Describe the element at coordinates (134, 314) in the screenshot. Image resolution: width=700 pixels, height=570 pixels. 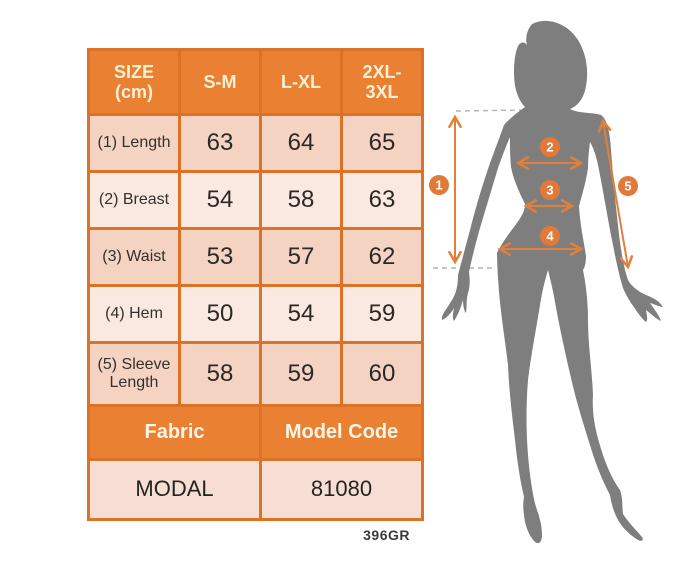
I see `row-label-hem: (4) Hem` at that location.